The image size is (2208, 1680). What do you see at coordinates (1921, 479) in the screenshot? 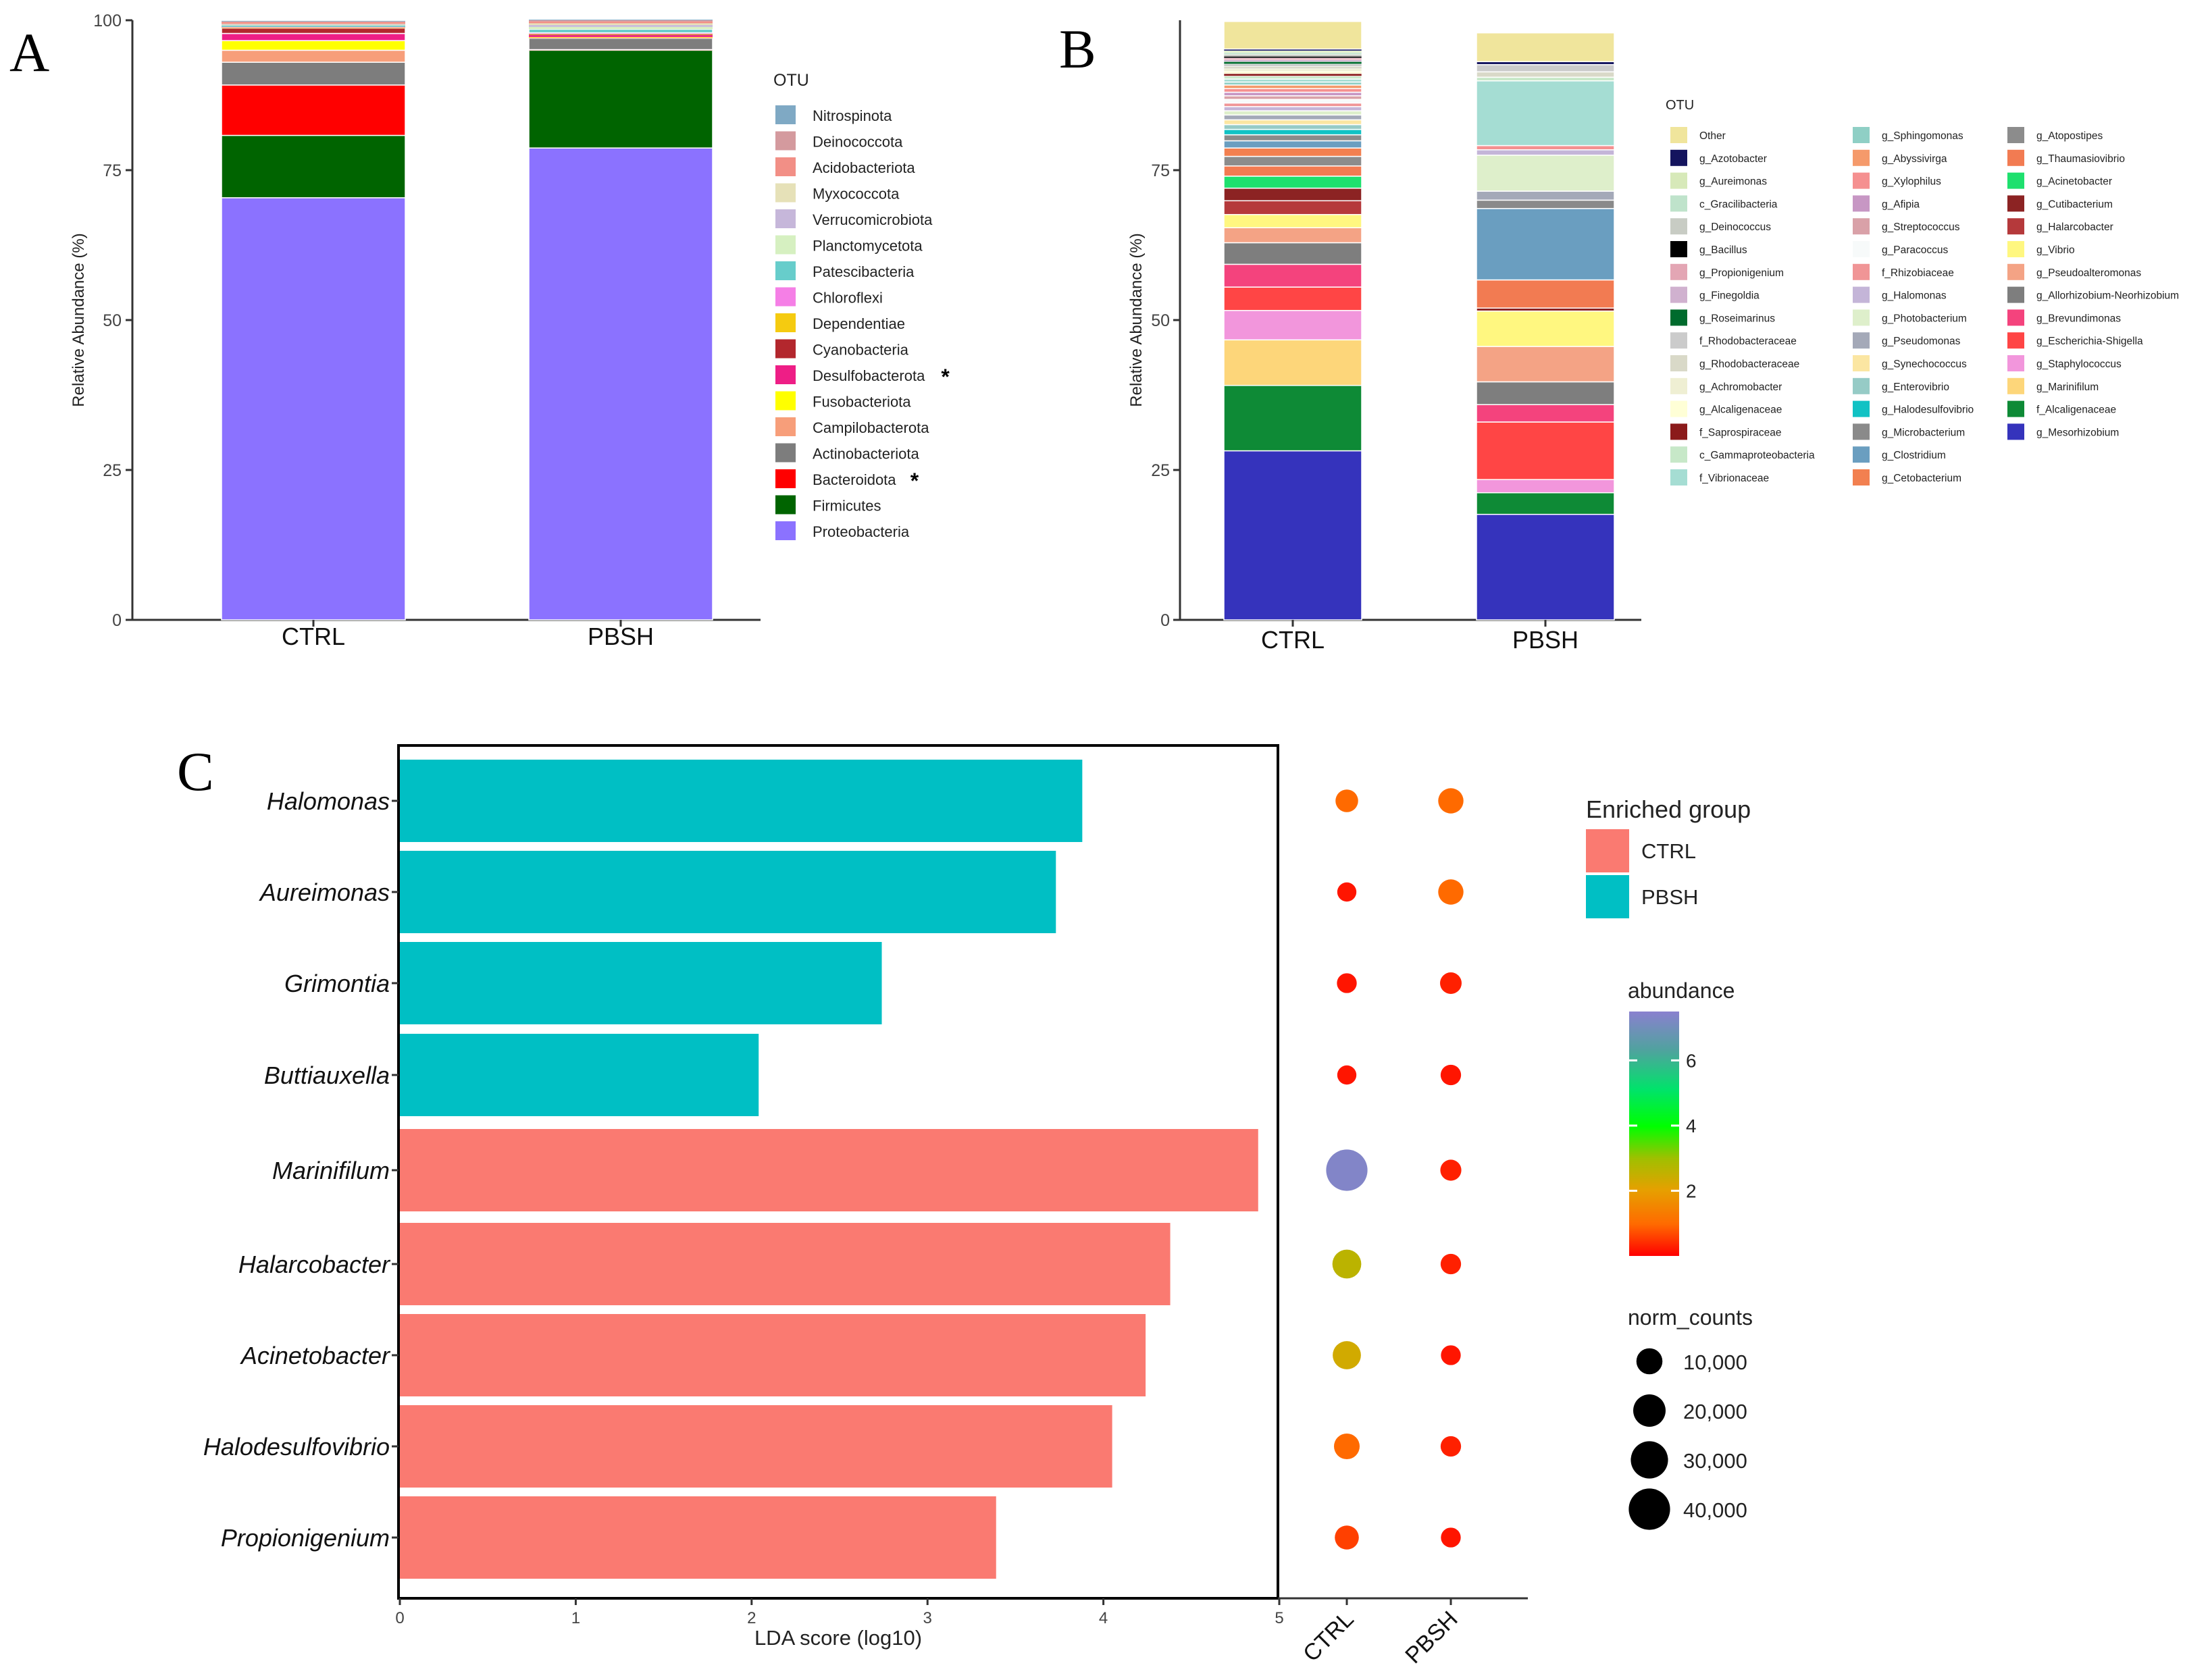
I see `panel-b-legend-label-g-cetobacterium: g_Cetobacterium` at bounding box center [1921, 479].